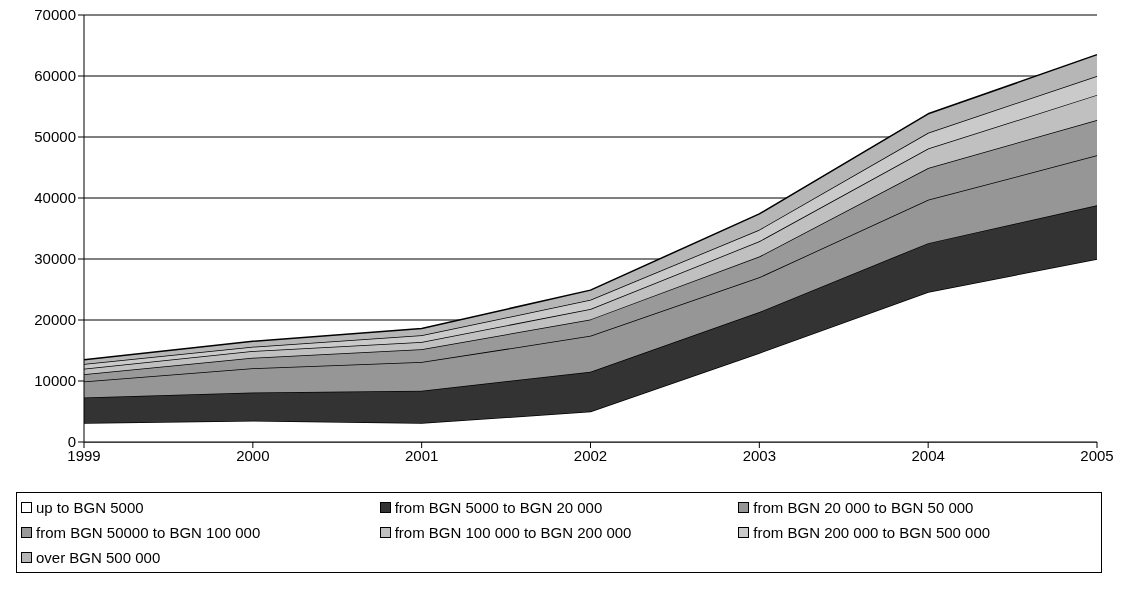 The width and height of the screenshot is (1123, 595). What do you see at coordinates (98, 557) in the screenshot?
I see `legend-label: over BGN 500 000` at bounding box center [98, 557].